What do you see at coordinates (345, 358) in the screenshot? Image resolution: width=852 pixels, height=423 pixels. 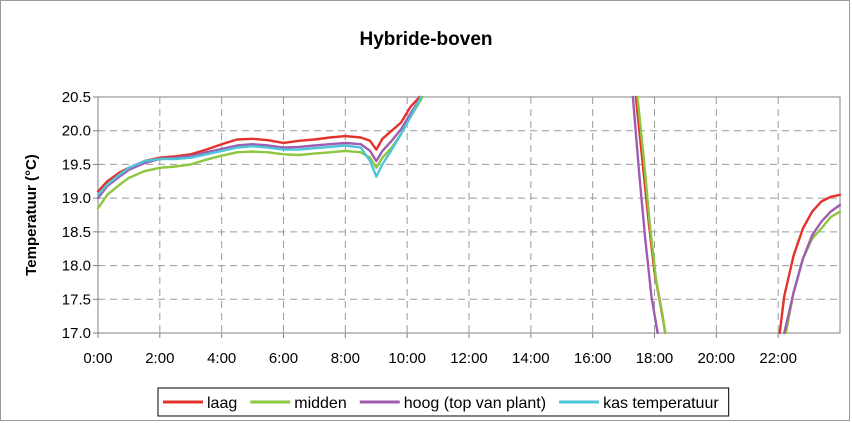 I see `x-tick-label: 8:00` at bounding box center [345, 358].